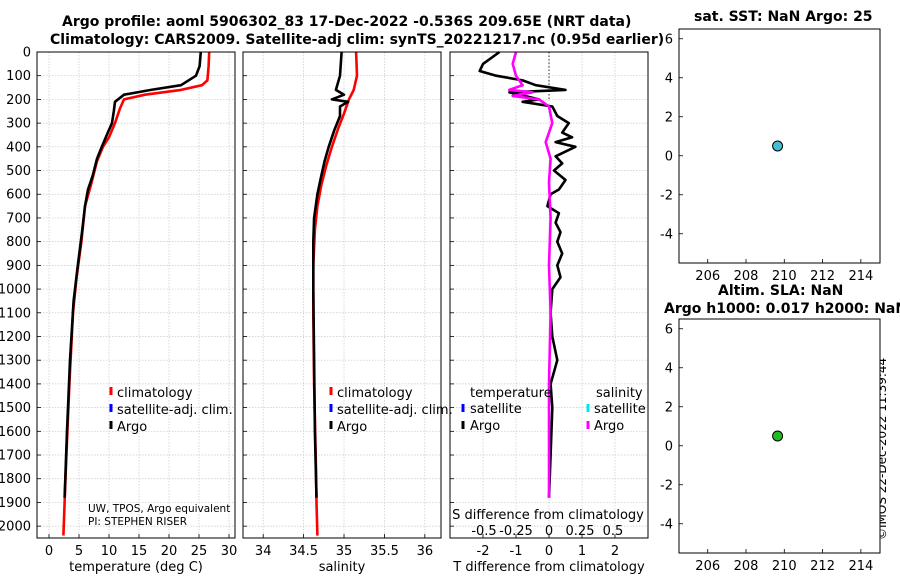  I want to click on sst-ytick-label: 4, so click(669, 78).